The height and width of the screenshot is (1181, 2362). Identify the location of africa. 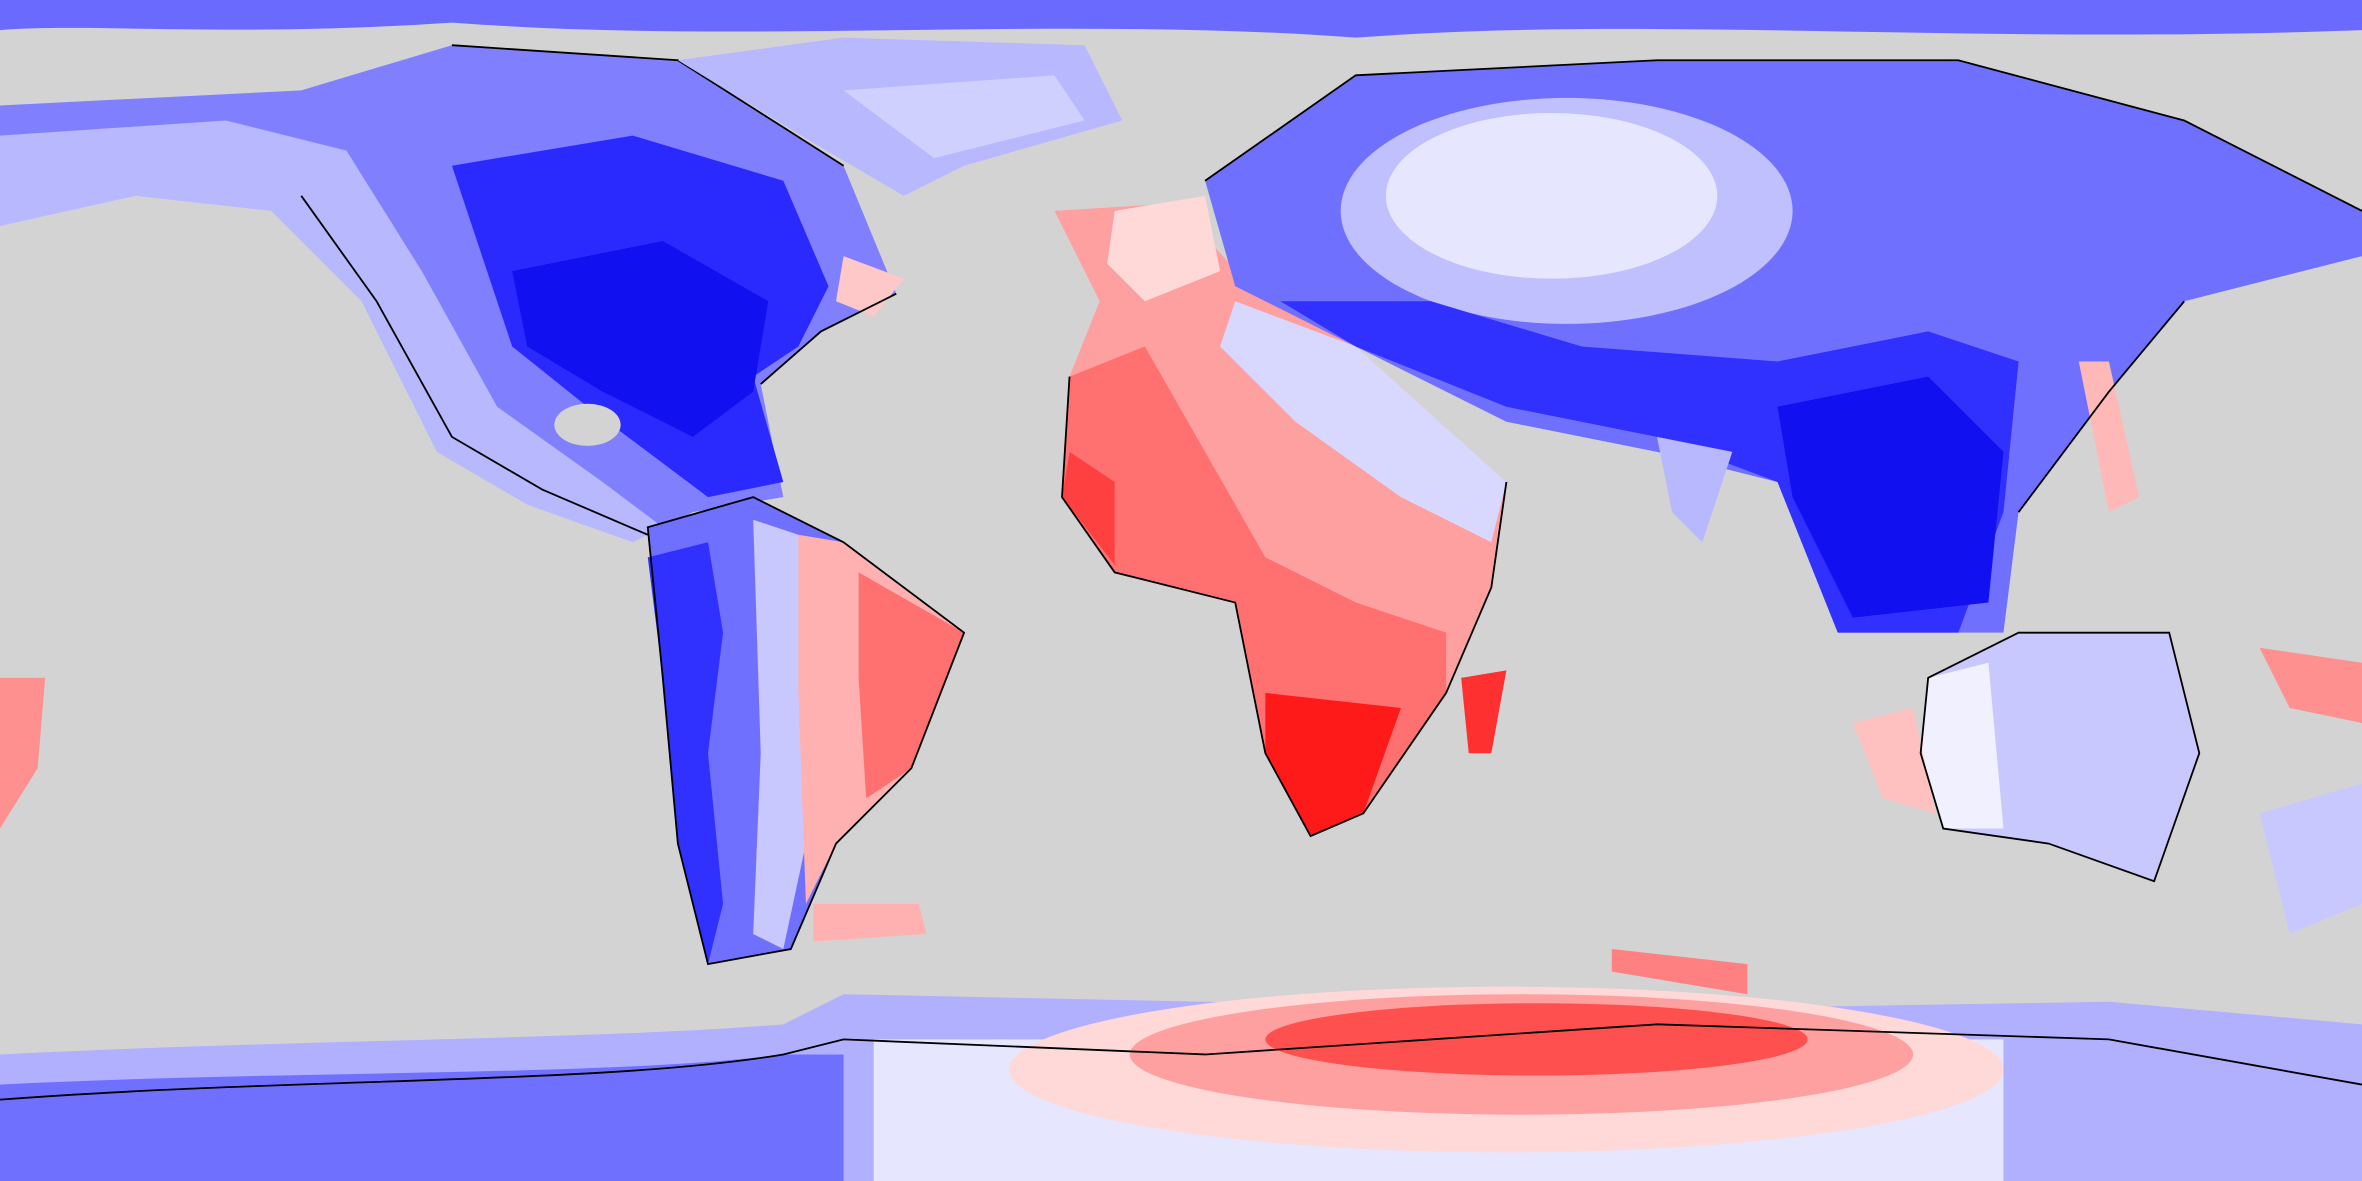
(1281, 520).